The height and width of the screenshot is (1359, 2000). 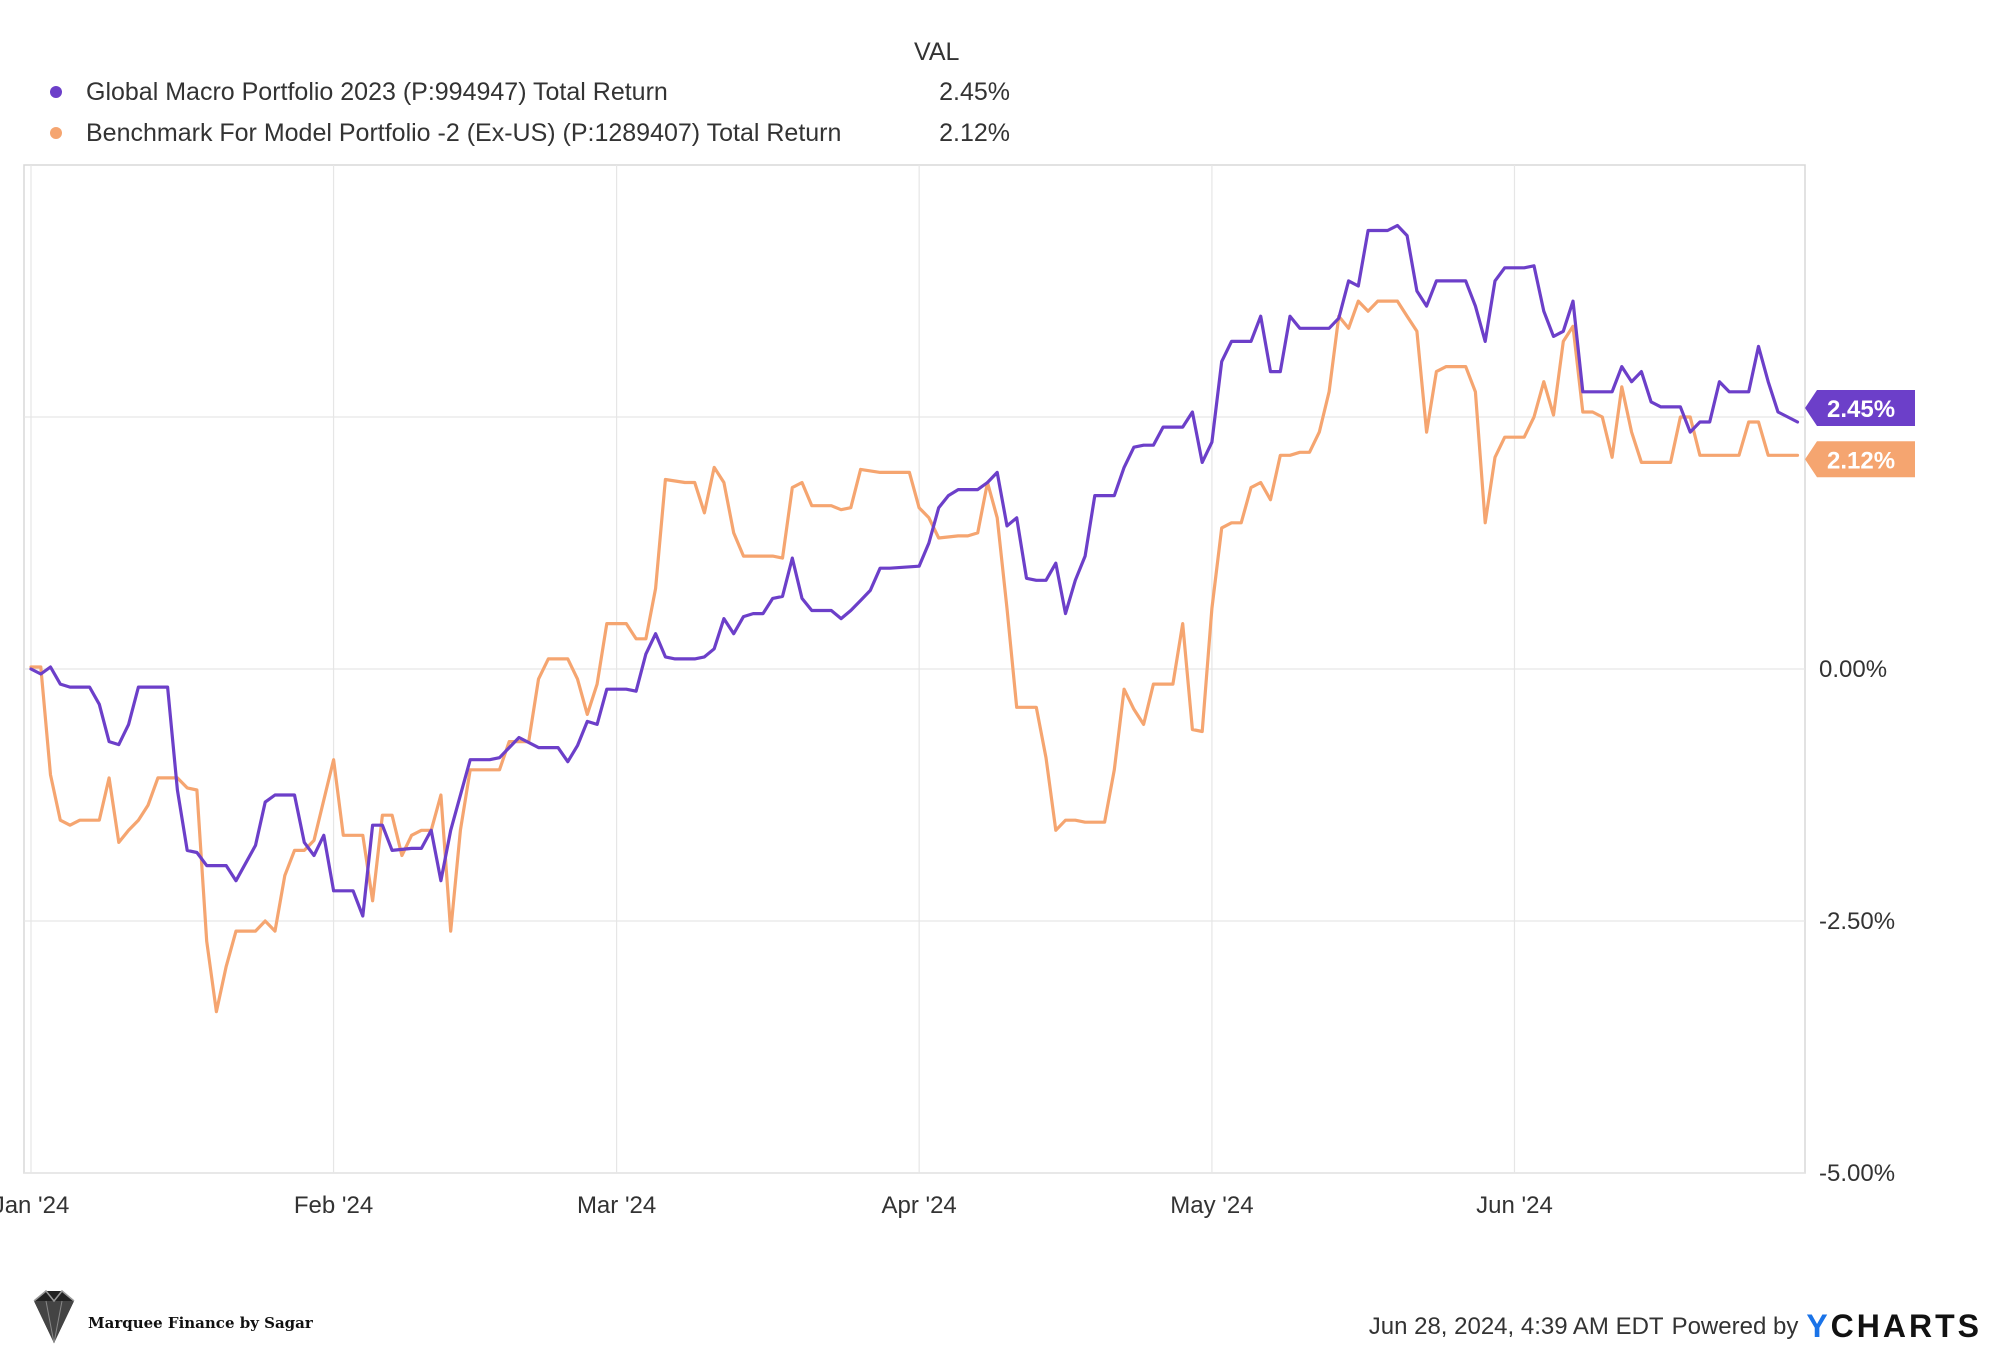 I want to click on timestamp: Jun 28, 2024, 4:39 AM EDT, so click(x=1516, y=1326).